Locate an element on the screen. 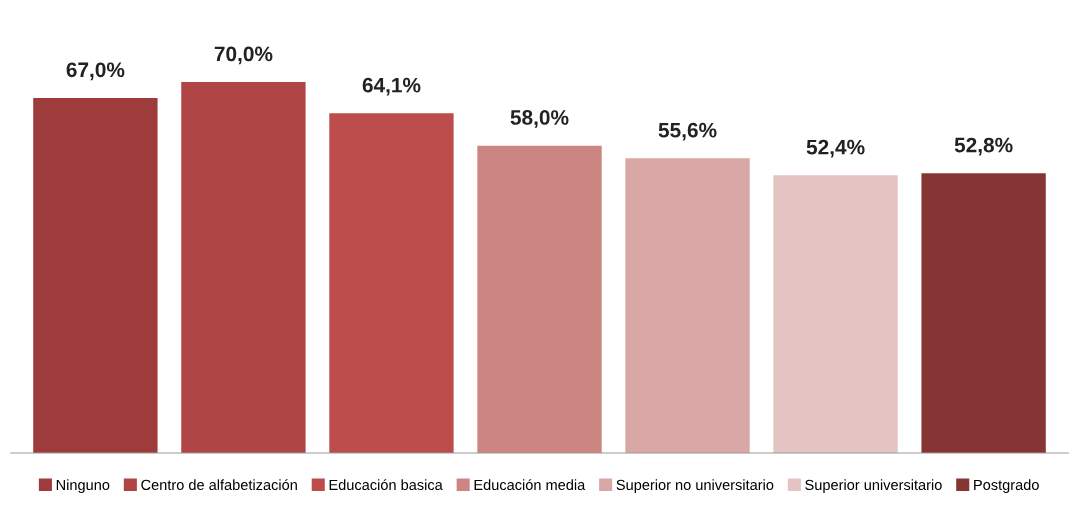  legend-label: Educación basica is located at coordinates (386, 485).